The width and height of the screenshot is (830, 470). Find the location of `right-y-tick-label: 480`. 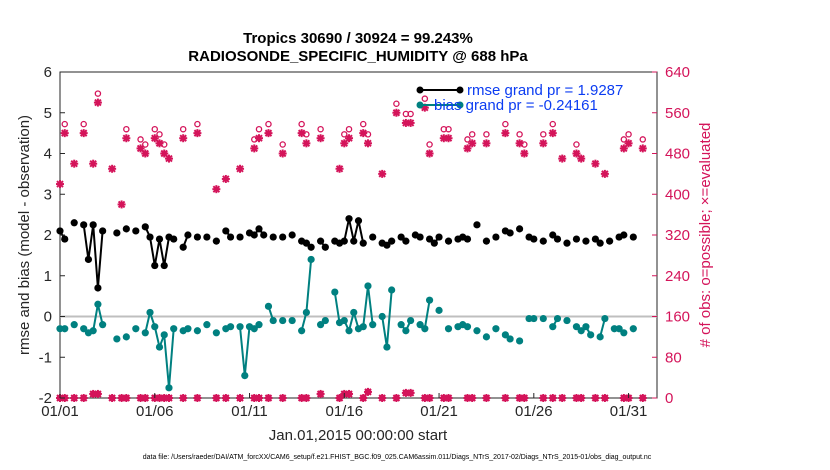

right-y-tick-label: 480 is located at coordinates (677, 154).